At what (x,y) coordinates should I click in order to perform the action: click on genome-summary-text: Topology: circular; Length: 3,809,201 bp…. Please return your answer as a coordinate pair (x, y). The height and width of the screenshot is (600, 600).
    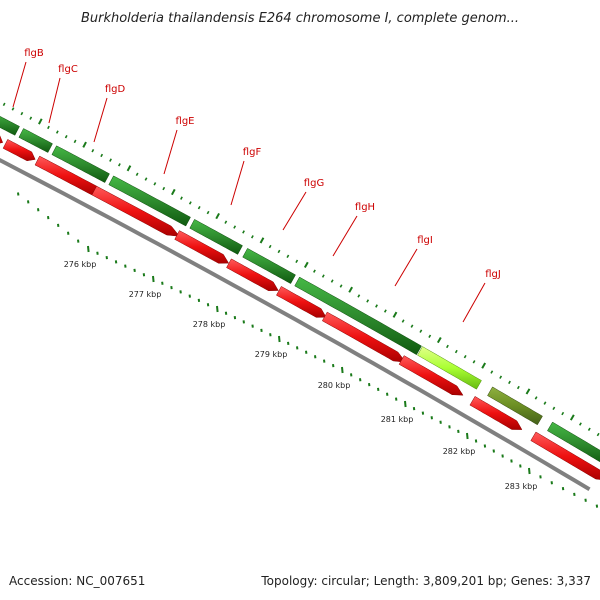
    Looking at the image, I should click on (426, 581).